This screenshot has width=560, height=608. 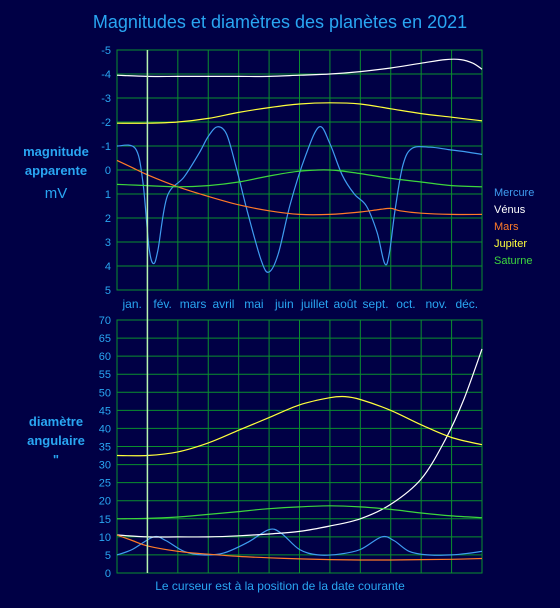 What do you see at coordinates (105, 357) in the screenshot?
I see `diameter-ytick-label: 60` at bounding box center [105, 357].